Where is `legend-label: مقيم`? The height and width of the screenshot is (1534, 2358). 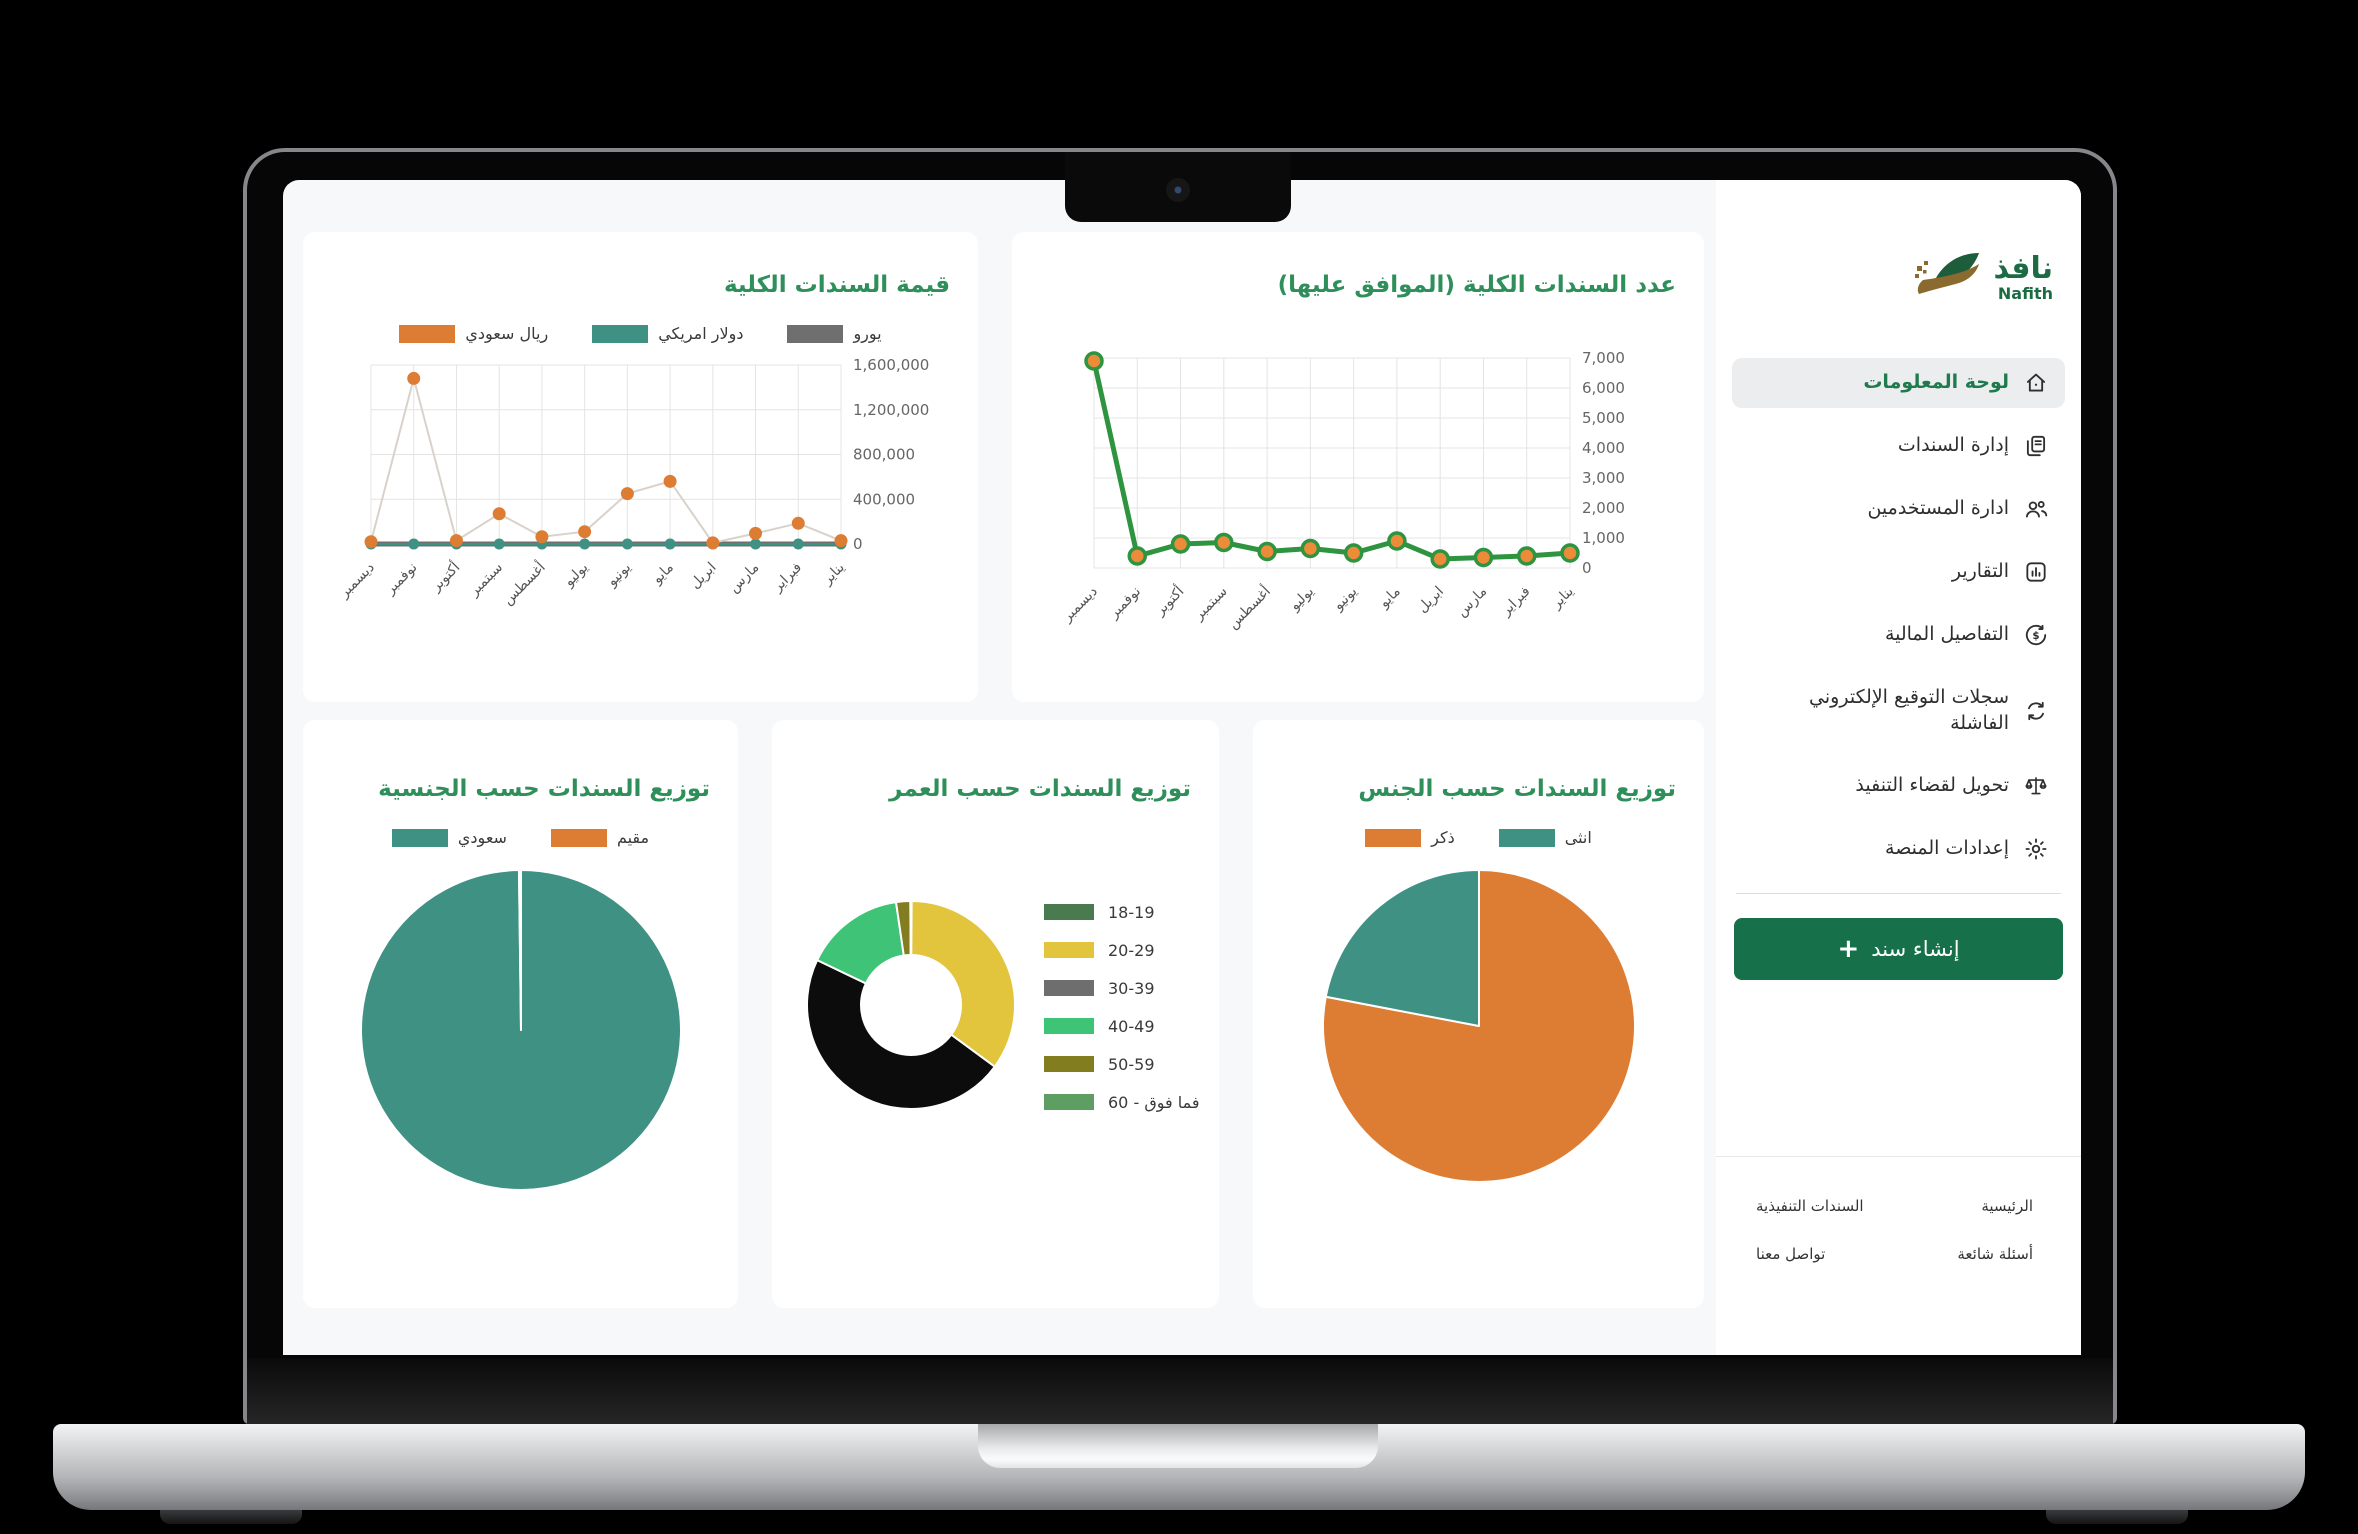 legend-label: مقيم is located at coordinates (633, 837).